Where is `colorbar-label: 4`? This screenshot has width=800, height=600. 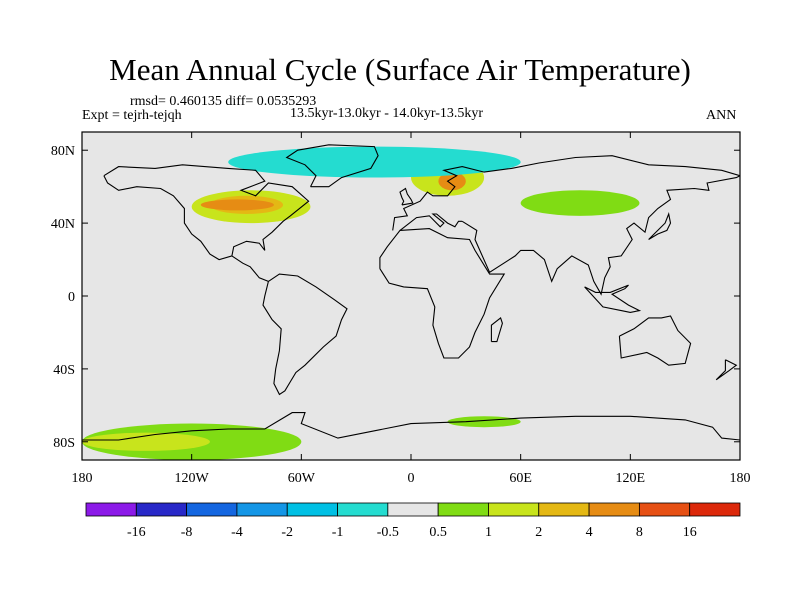
colorbar-label: 4 is located at coordinates (589, 532).